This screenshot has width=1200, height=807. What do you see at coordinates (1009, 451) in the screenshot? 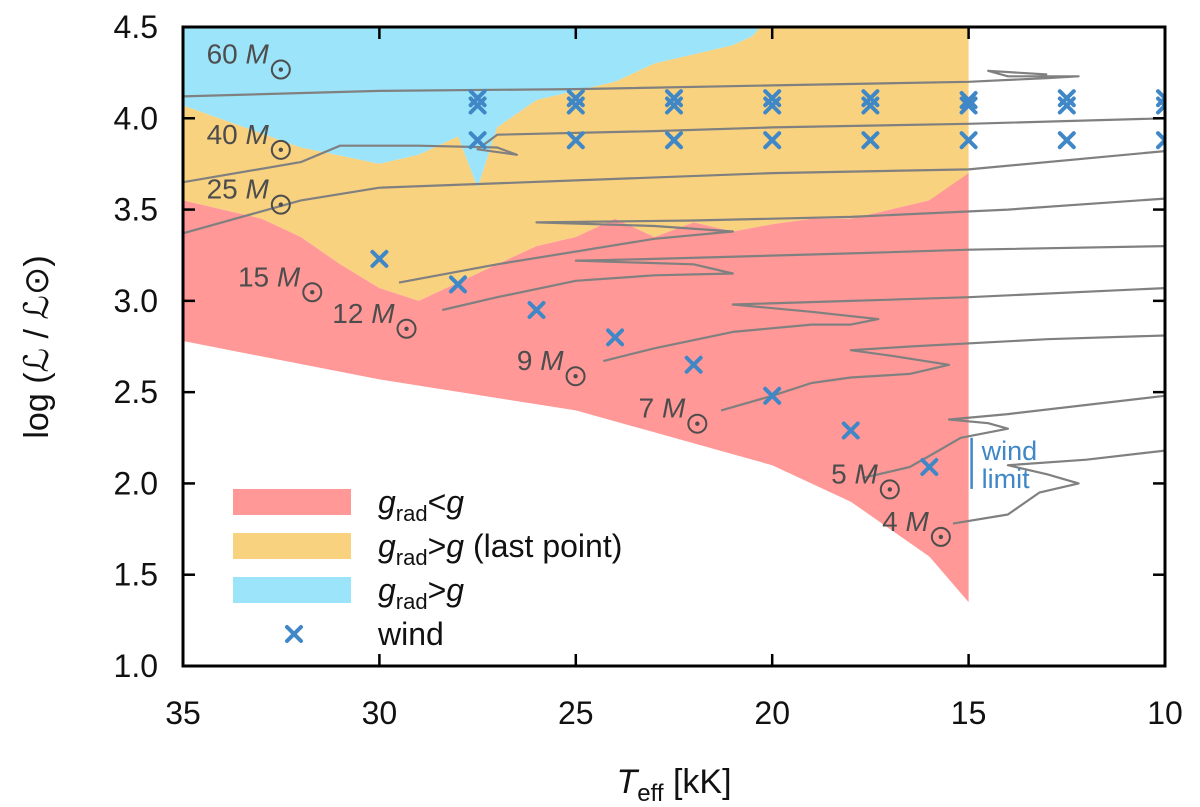
I see `wind-limit-text-1: wind` at bounding box center [1009, 451].